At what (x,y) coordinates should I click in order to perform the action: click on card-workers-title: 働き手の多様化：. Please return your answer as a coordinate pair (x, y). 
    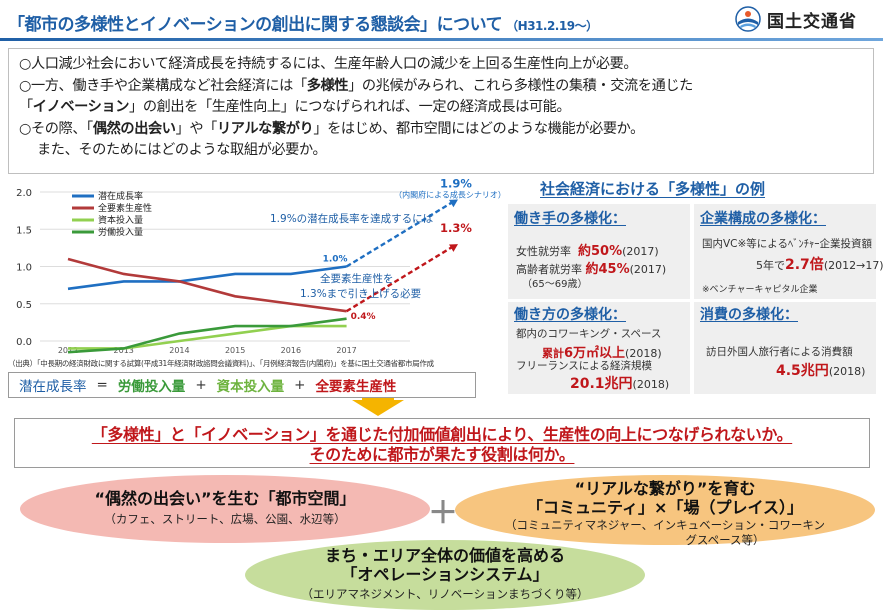
    Looking at the image, I should click on (570, 219).